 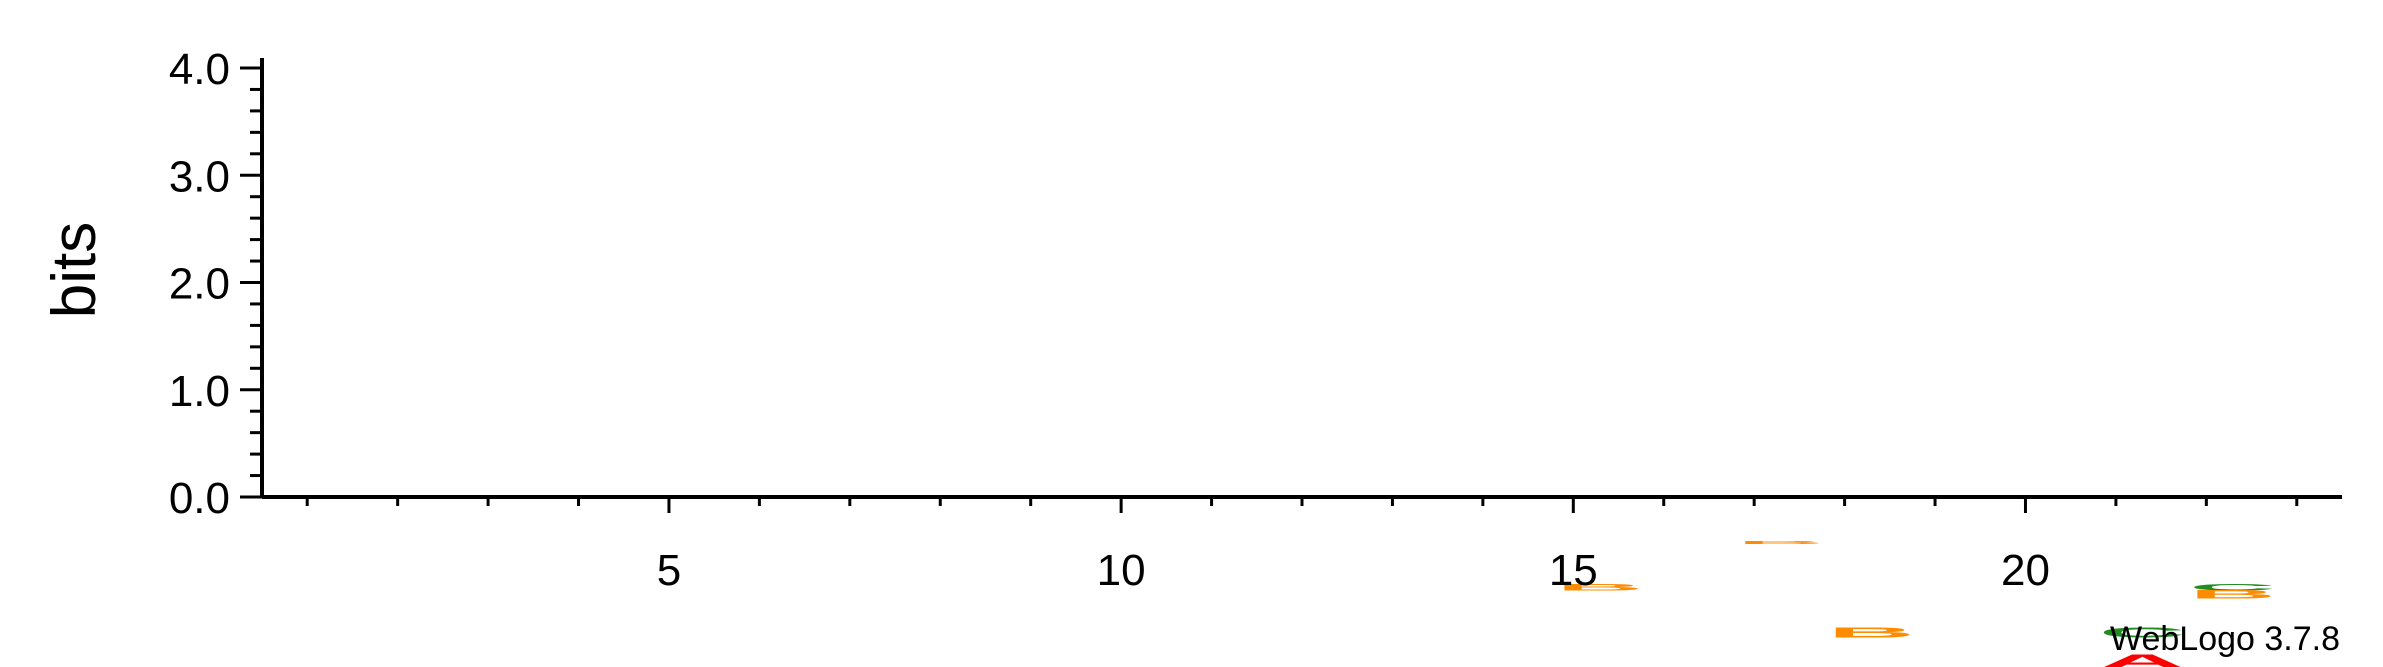 I want to click on y-tick-label: 4.0, so click(x=199, y=69).